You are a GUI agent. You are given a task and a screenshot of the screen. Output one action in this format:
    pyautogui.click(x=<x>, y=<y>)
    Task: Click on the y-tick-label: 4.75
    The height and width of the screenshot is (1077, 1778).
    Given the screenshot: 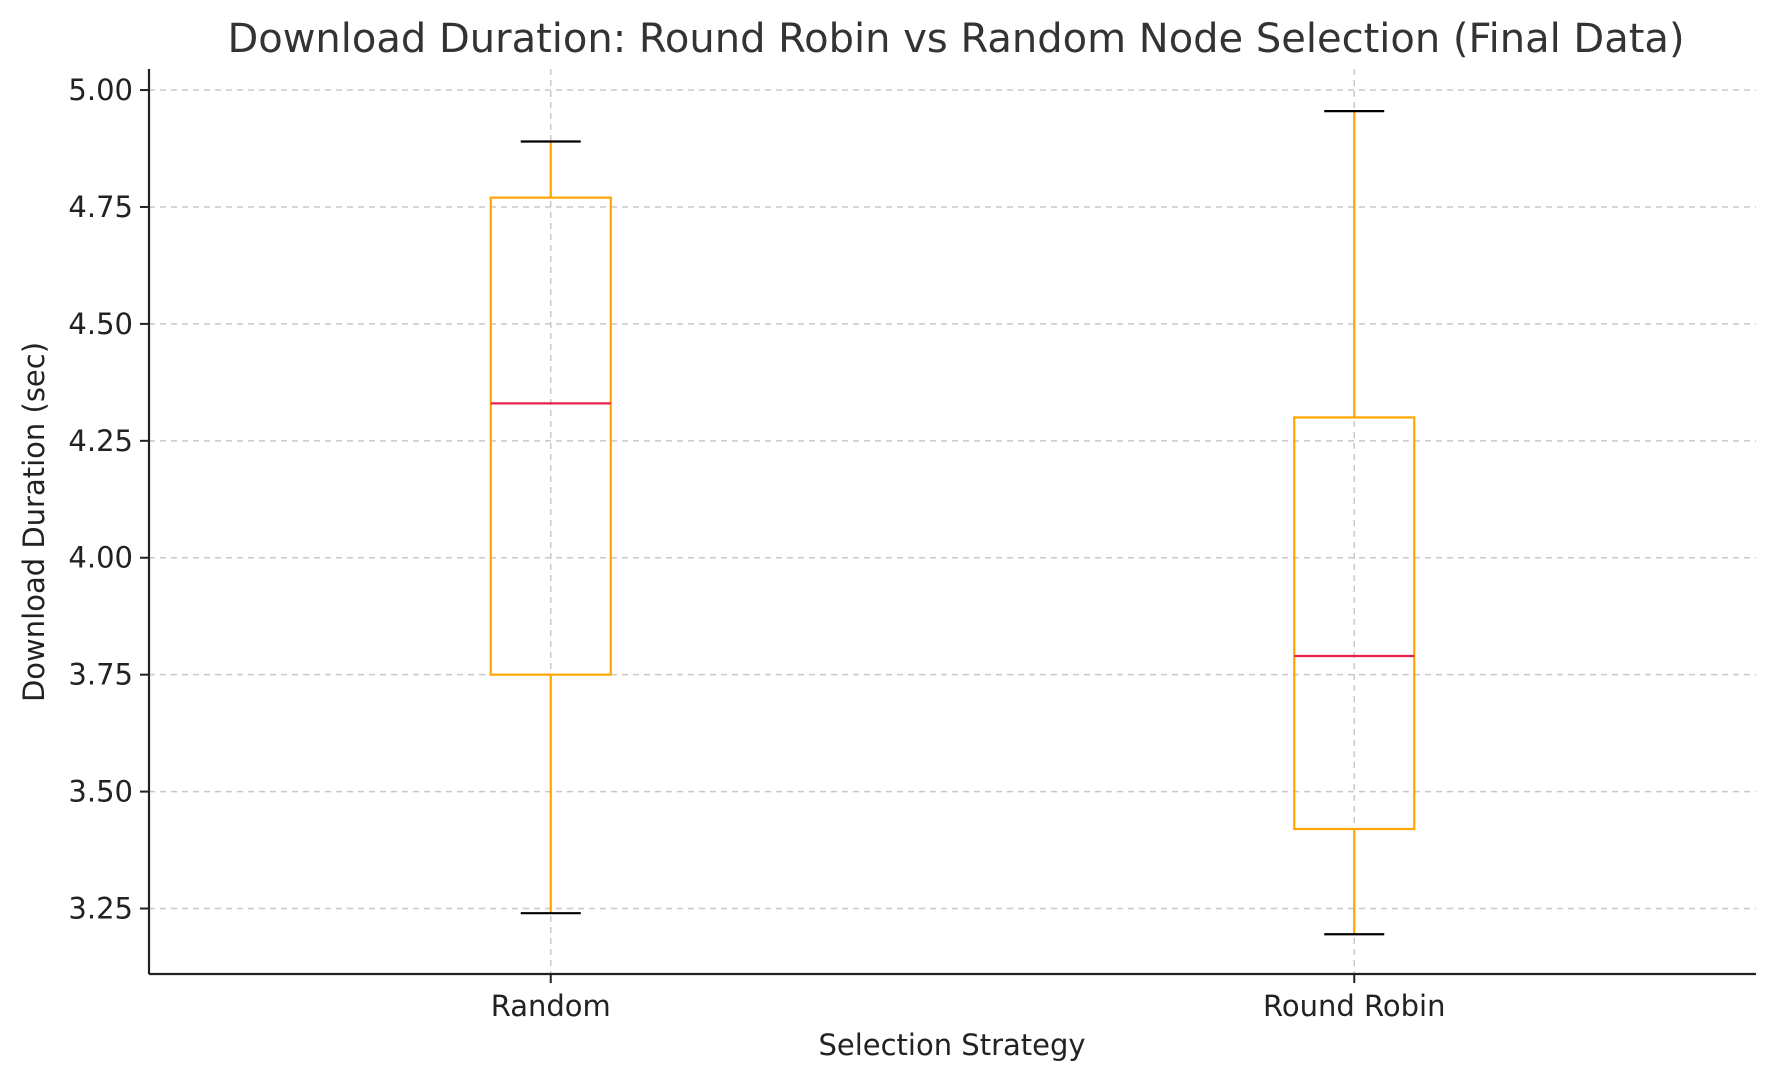 What is the action you would take?
    pyautogui.click(x=100, y=207)
    